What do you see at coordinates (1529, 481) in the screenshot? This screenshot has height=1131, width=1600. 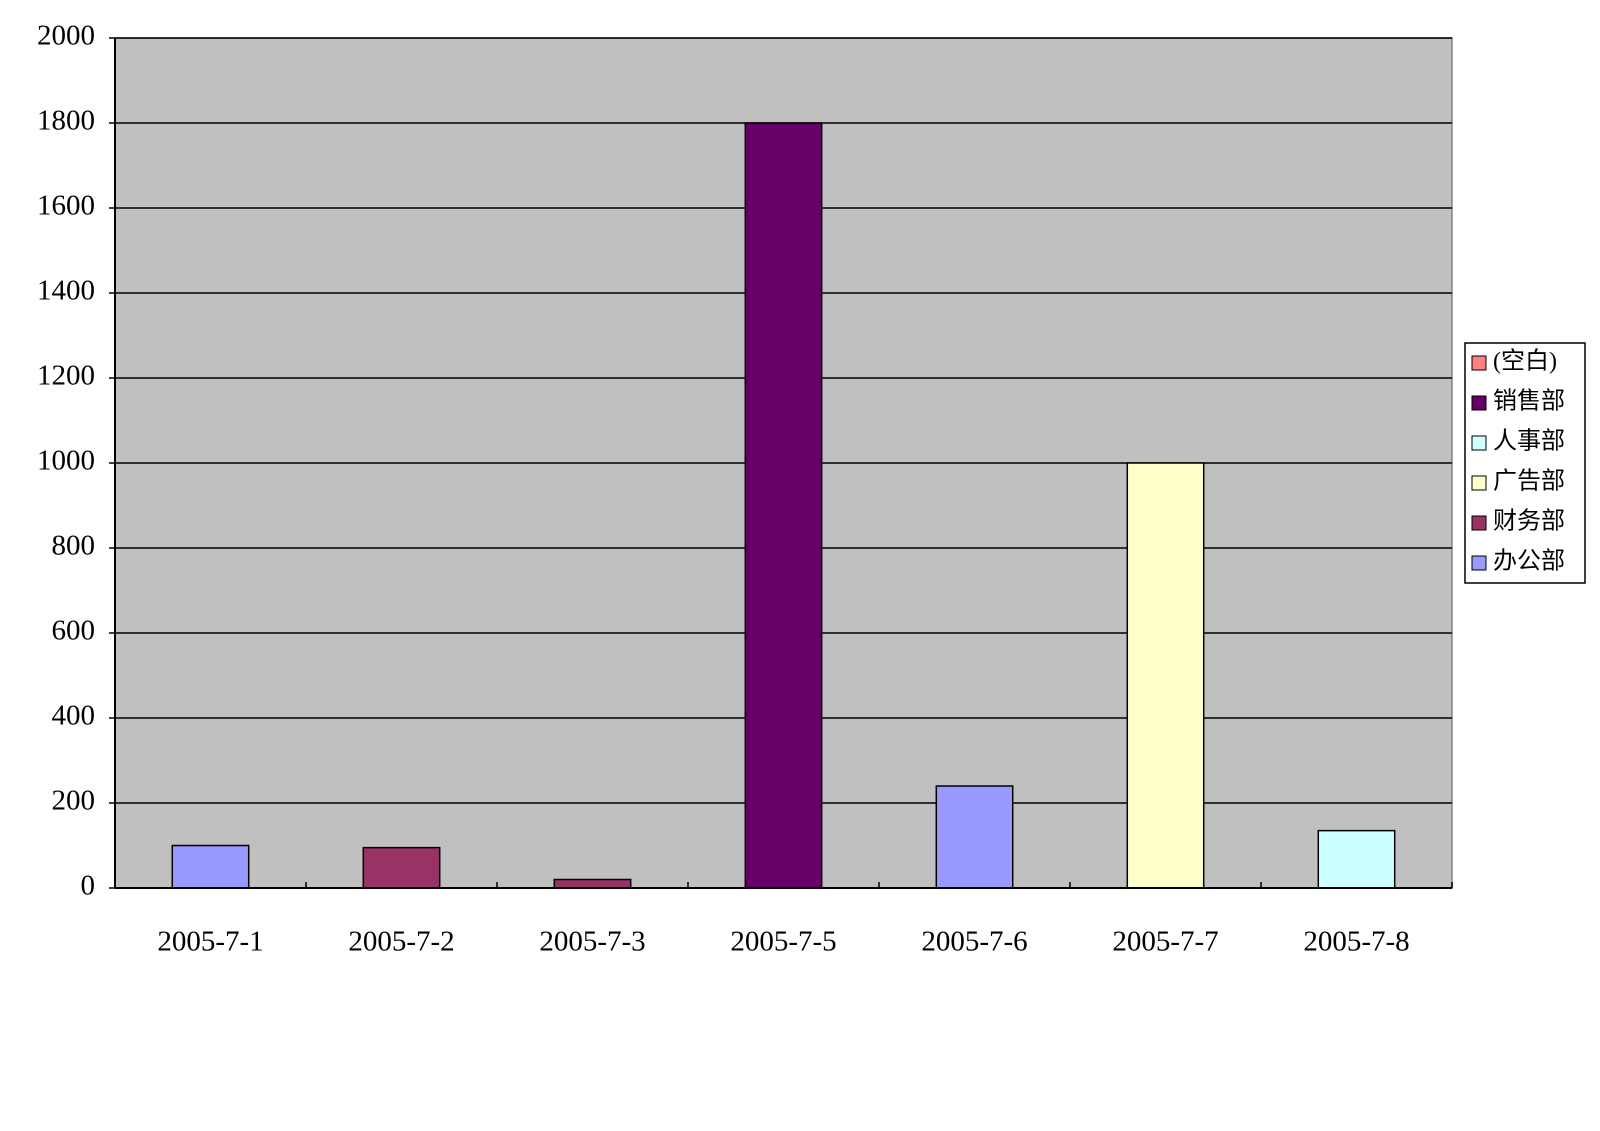 I see `legend-label: 广告部` at bounding box center [1529, 481].